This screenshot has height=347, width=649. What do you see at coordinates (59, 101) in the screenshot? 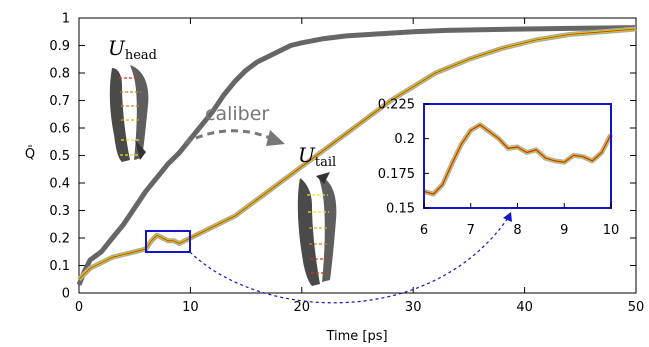
I see `y-tick-label: 0.7` at bounding box center [59, 101].